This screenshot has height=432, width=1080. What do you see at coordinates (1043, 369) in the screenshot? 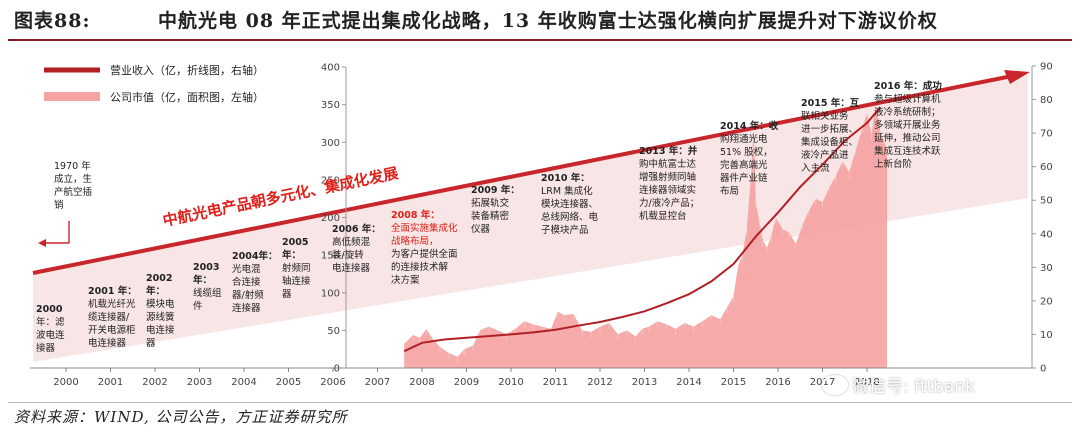
I see `right-tick-label: 0` at bounding box center [1043, 369].